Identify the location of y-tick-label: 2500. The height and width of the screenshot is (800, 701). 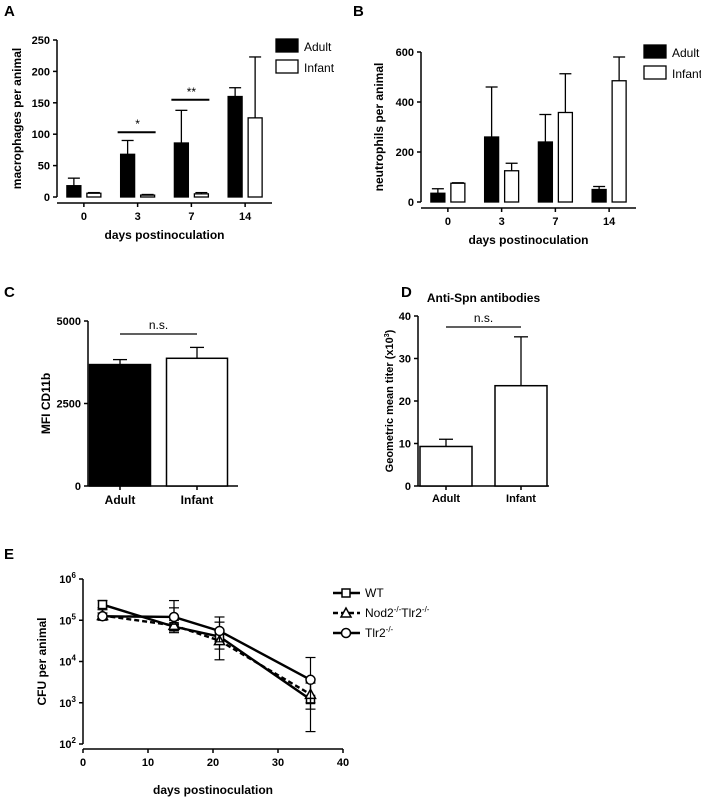
(69, 405).